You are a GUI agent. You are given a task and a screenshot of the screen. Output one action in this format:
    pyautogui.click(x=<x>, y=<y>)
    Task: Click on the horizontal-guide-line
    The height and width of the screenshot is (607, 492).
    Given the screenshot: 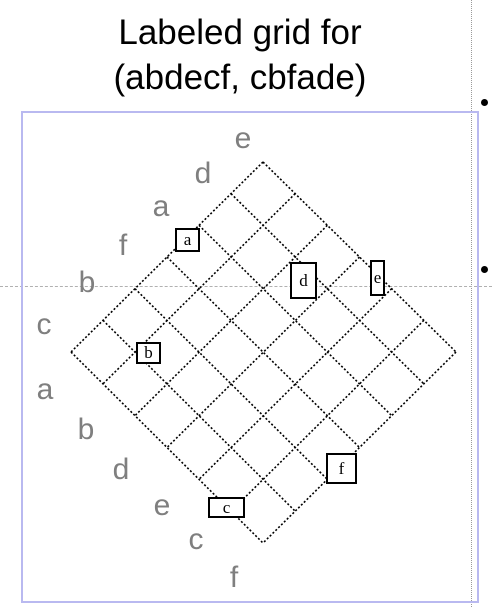 What is the action you would take?
    pyautogui.click(x=246, y=286)
    